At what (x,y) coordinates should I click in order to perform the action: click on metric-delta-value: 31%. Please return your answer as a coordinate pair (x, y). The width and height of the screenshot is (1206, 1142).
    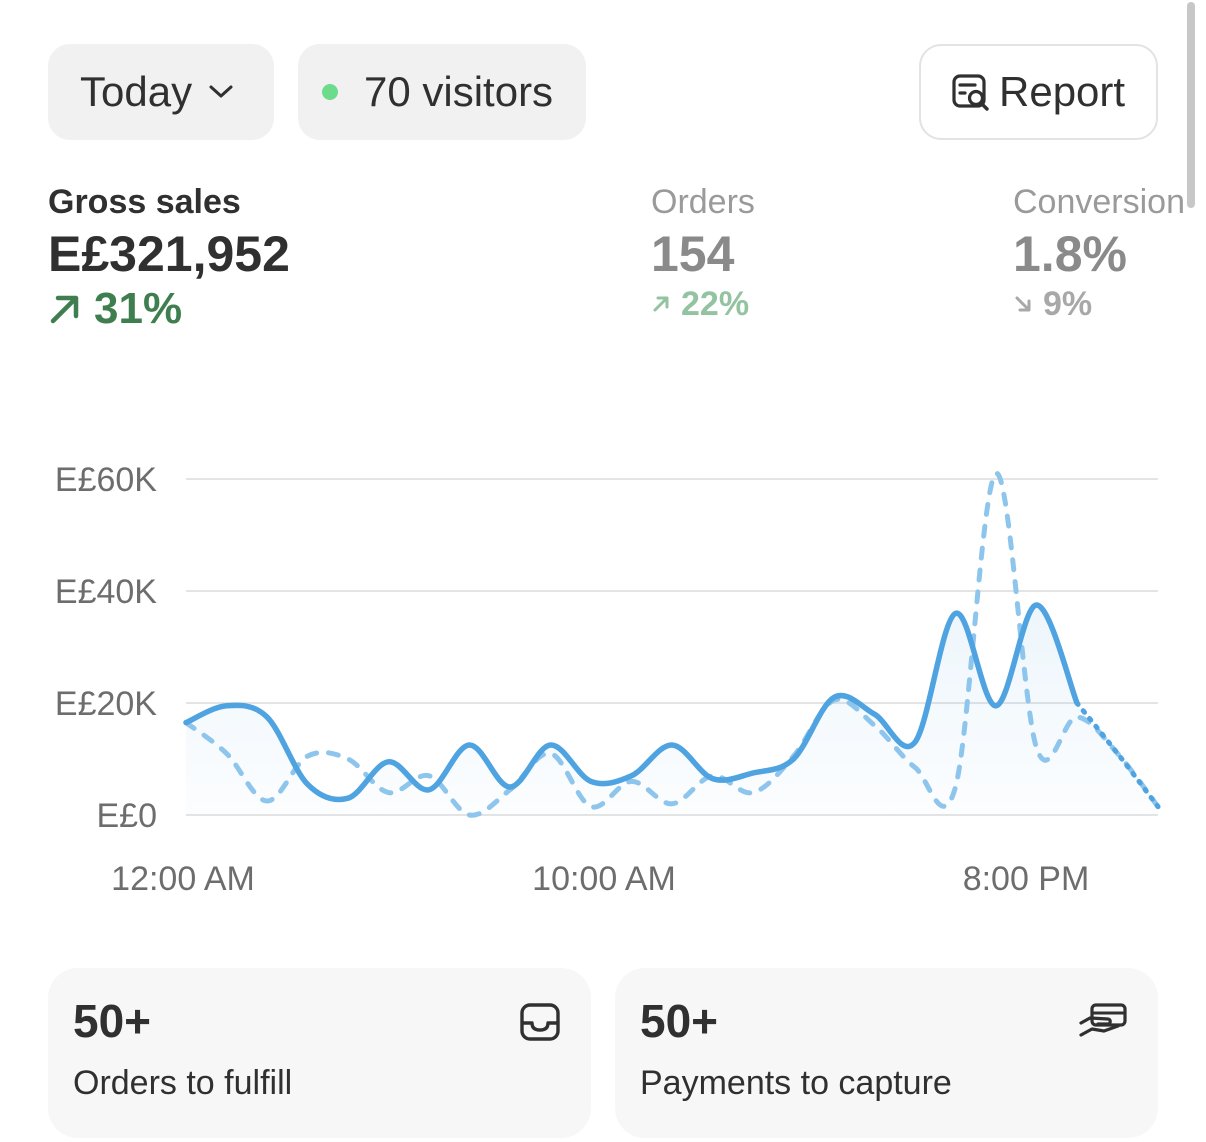
    Looking at the image, I should click on (138, 308).